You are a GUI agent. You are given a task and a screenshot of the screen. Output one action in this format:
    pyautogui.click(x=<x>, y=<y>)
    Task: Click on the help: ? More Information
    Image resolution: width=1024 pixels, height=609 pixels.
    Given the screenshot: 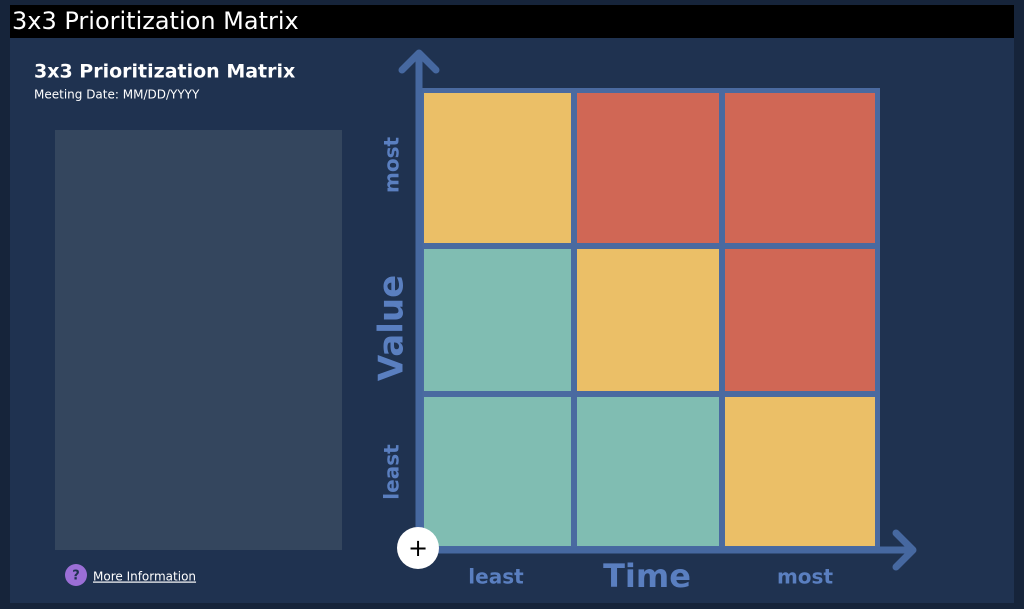 What is the action you would take?
    pyautogui.click(x=130, y=575)
    